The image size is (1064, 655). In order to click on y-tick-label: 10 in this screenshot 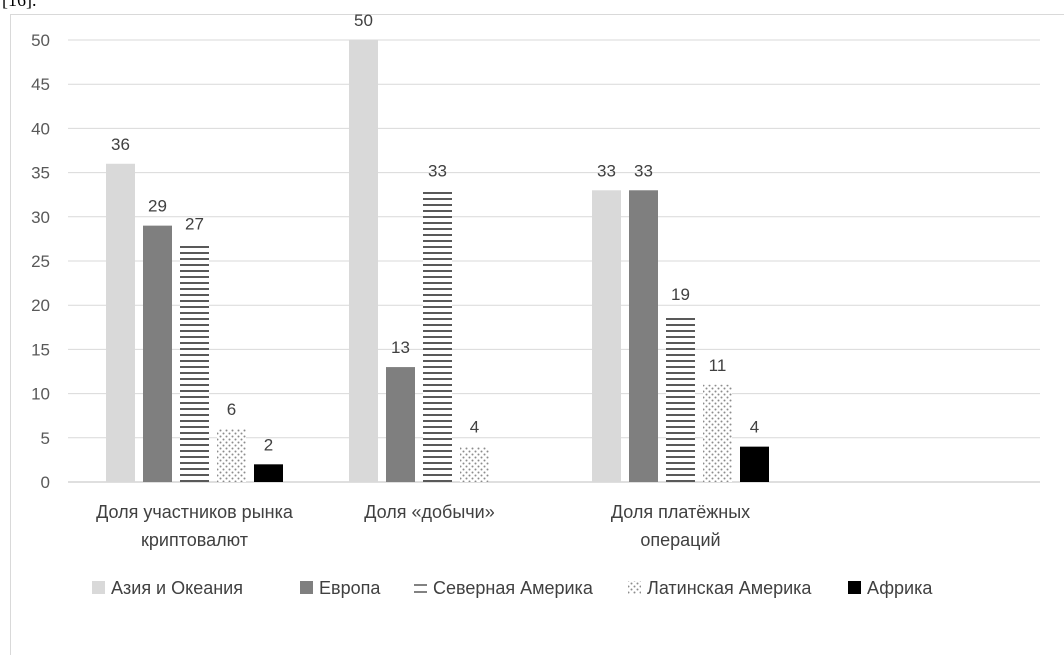, I will do `click(40, 394)`.